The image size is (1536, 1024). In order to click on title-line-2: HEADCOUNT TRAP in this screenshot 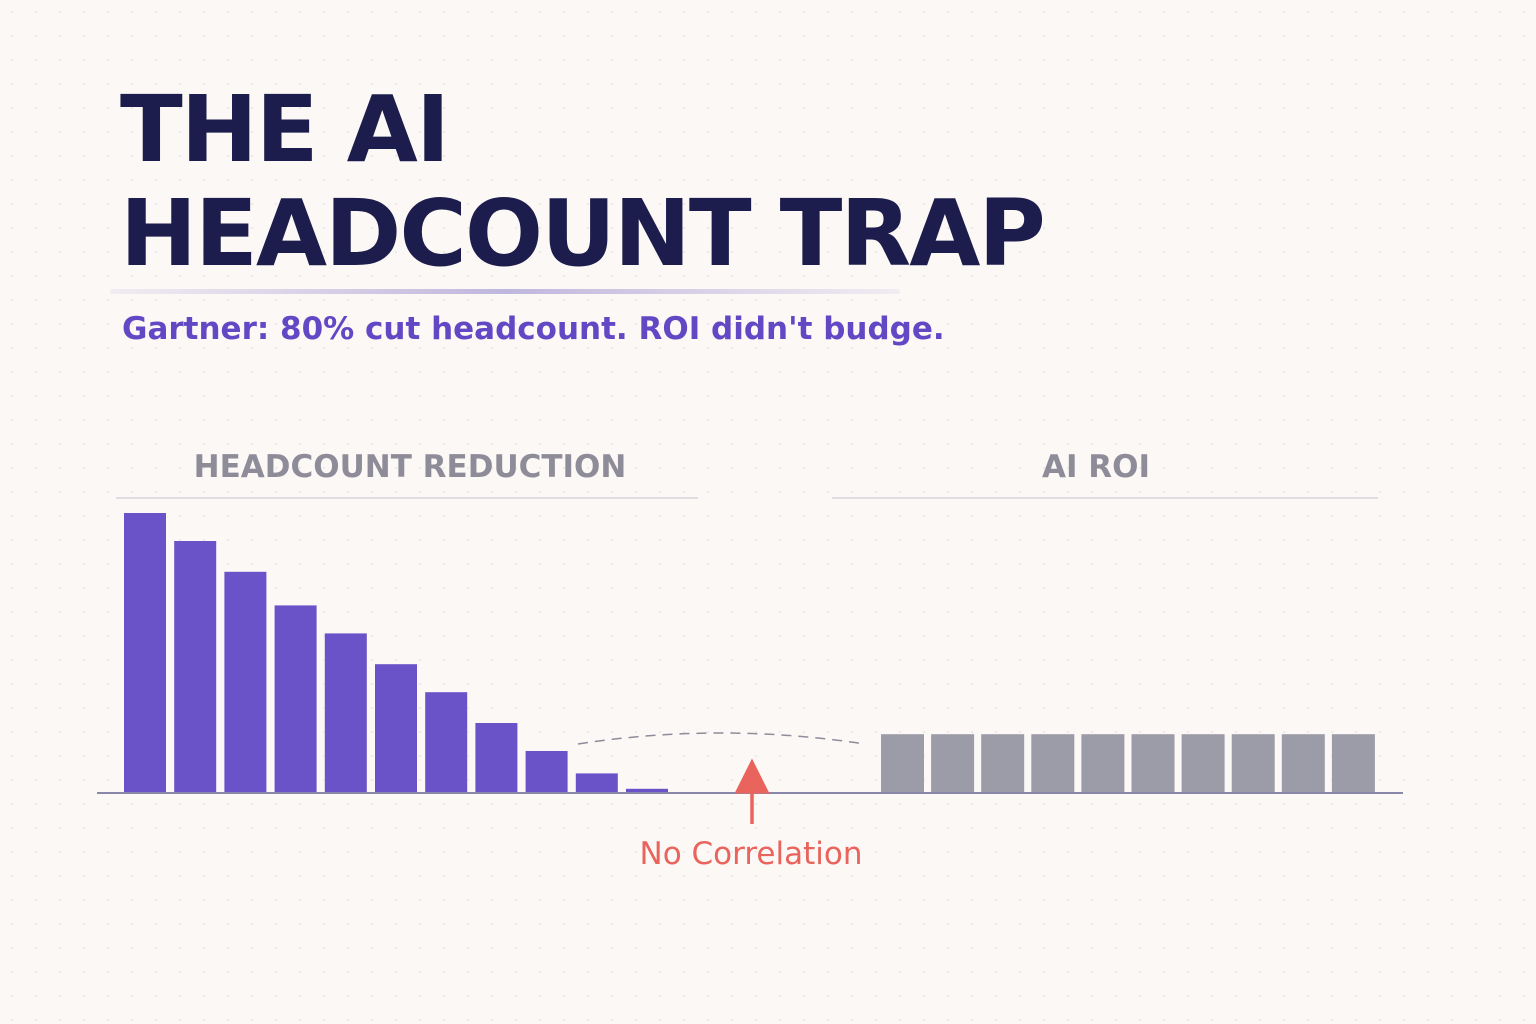, I will do `click(583, 233)`.